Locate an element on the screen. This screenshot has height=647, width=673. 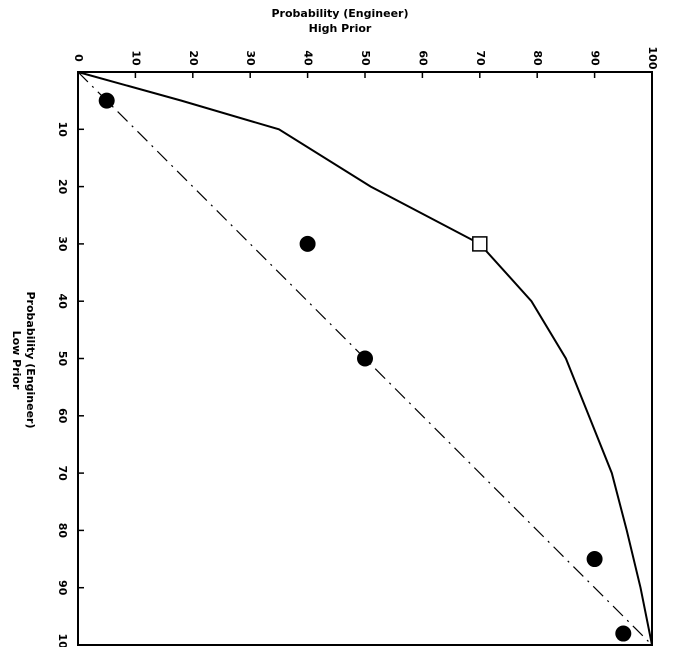
x-tick-label: 90 is located at coordinates (595, 58).